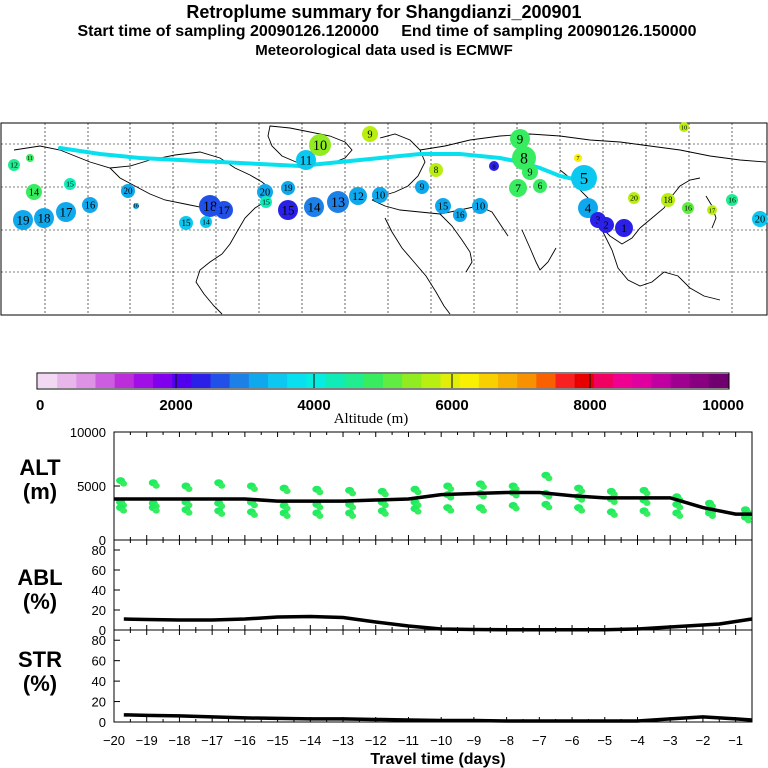  I want to click on colorbar-tick-labels: 0 2000 4000 6000 8000 10000, so click(390, 405).